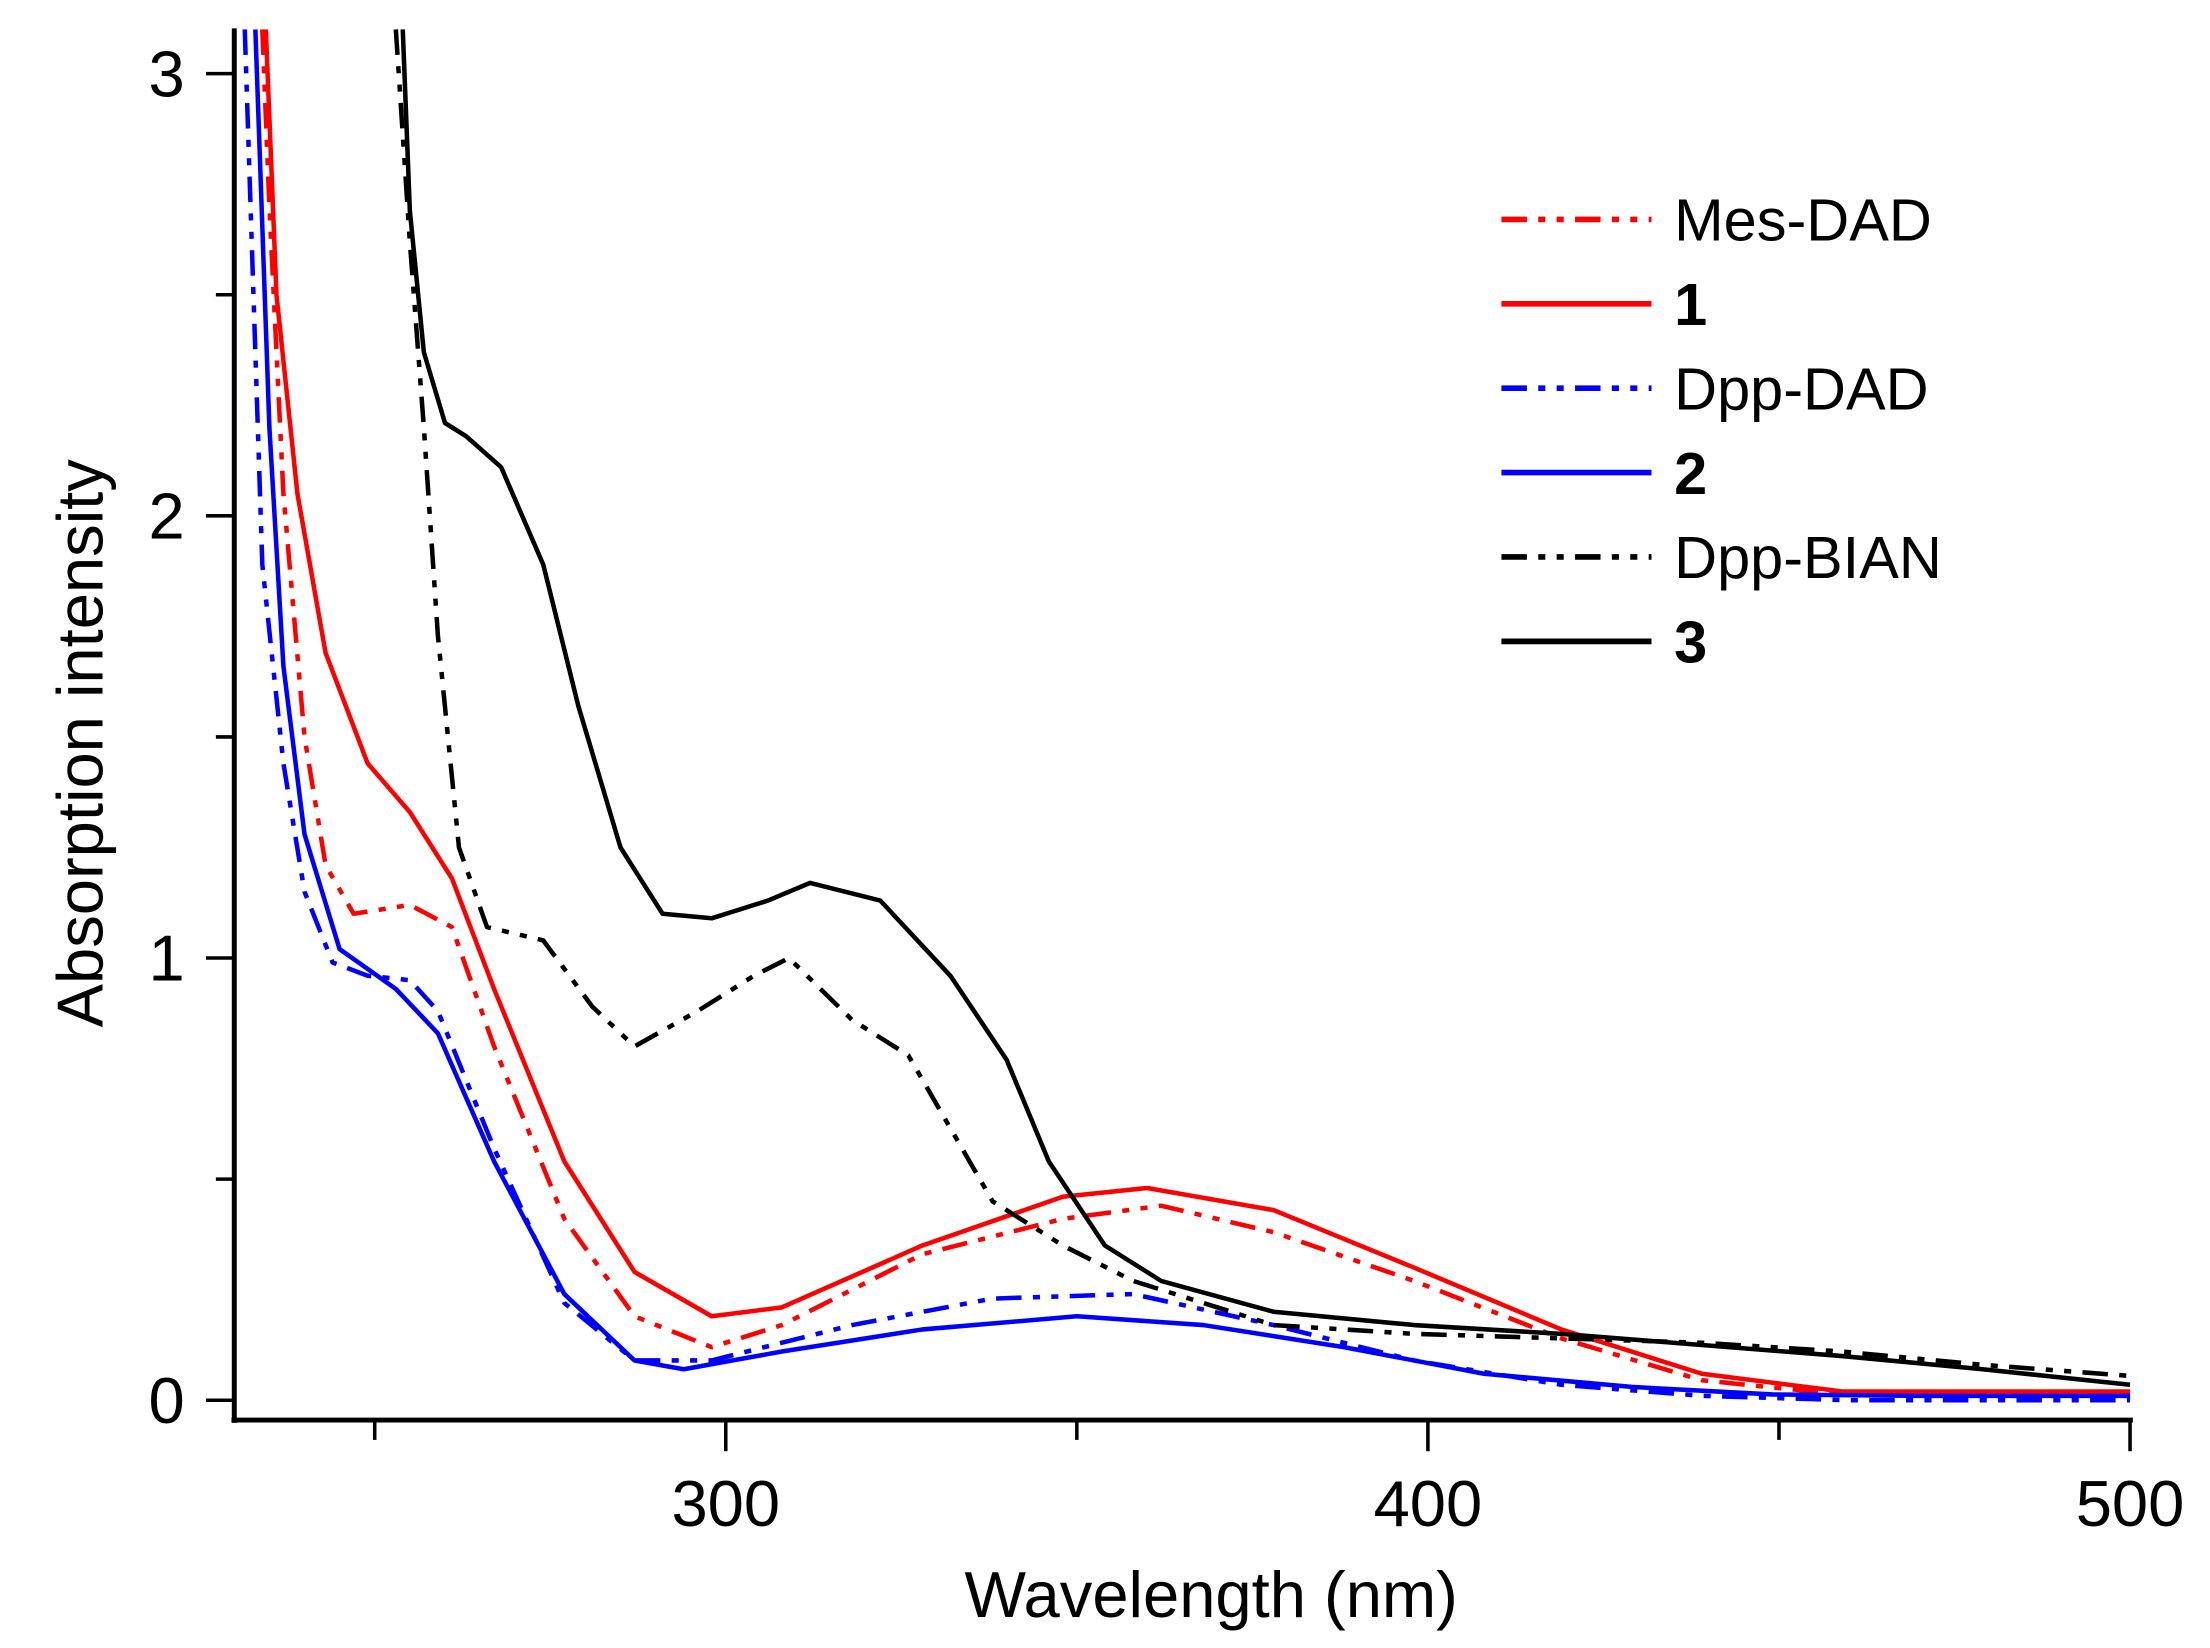  What do you see at coordinates (1801, 388) in the screenshot?
I see `legend-label: Dpp-DAD` at bounding box center [1801, 388].